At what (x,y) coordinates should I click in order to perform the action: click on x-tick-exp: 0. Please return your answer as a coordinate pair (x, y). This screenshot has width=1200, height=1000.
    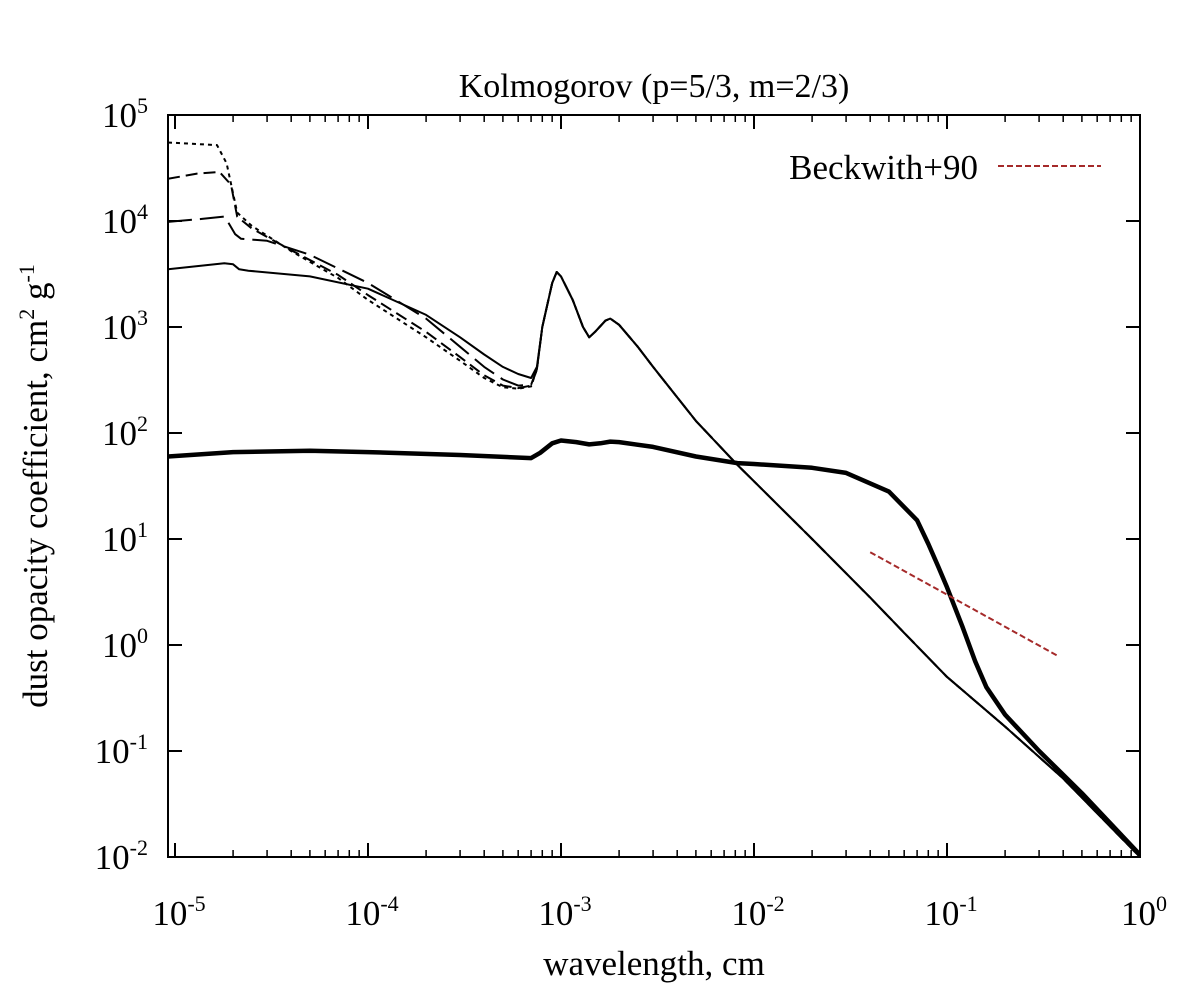
    Looking at the image, I should click on (1161, 903).